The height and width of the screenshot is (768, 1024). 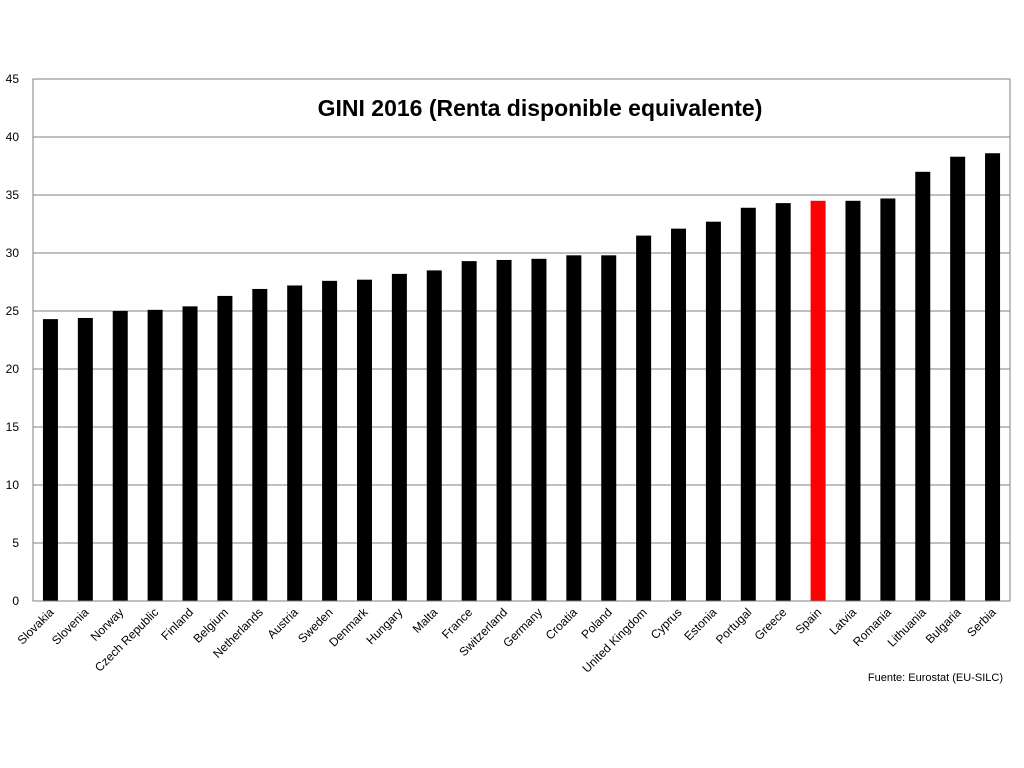 What do you see at coordinates (295, 443) in the screenshot?
I see `bar-austria` at bounding box center [295, 443].